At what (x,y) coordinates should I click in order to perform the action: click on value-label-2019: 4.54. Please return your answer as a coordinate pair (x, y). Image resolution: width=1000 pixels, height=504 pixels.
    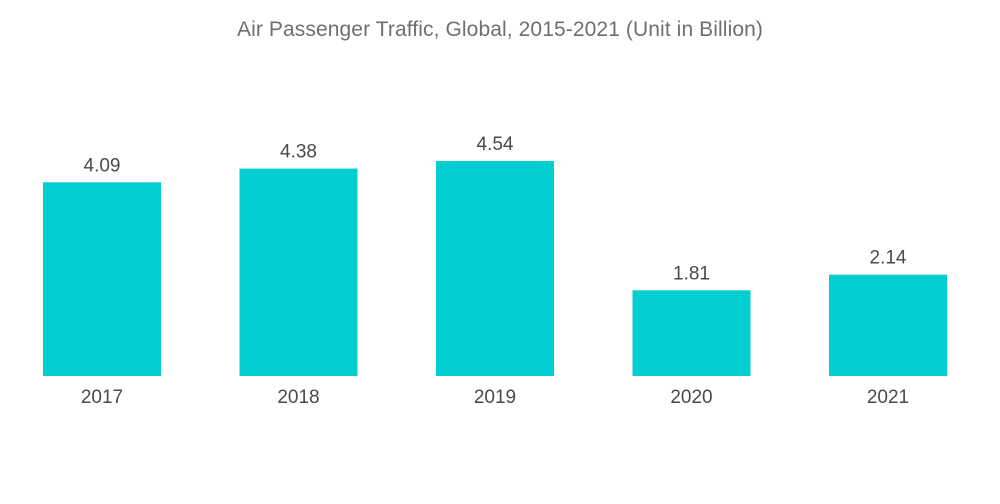
    Looking at the image, I should click on (495, 144).